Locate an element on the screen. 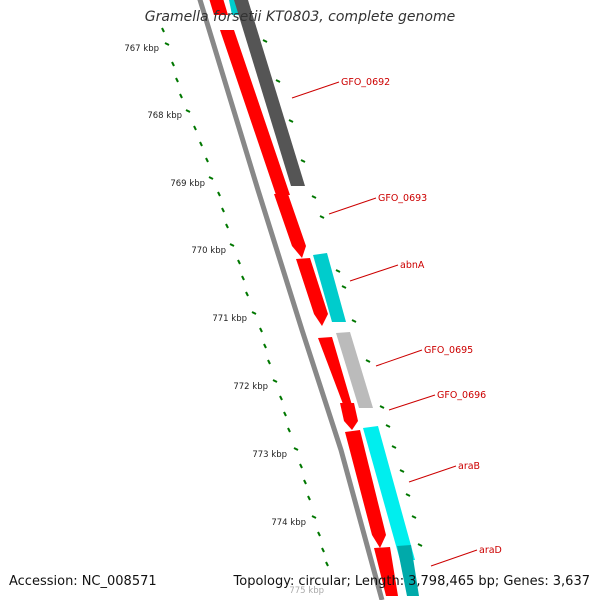 The image size is (600, 600). accession-info: Accession: NC_008571 is located at coordinates (83, 581).